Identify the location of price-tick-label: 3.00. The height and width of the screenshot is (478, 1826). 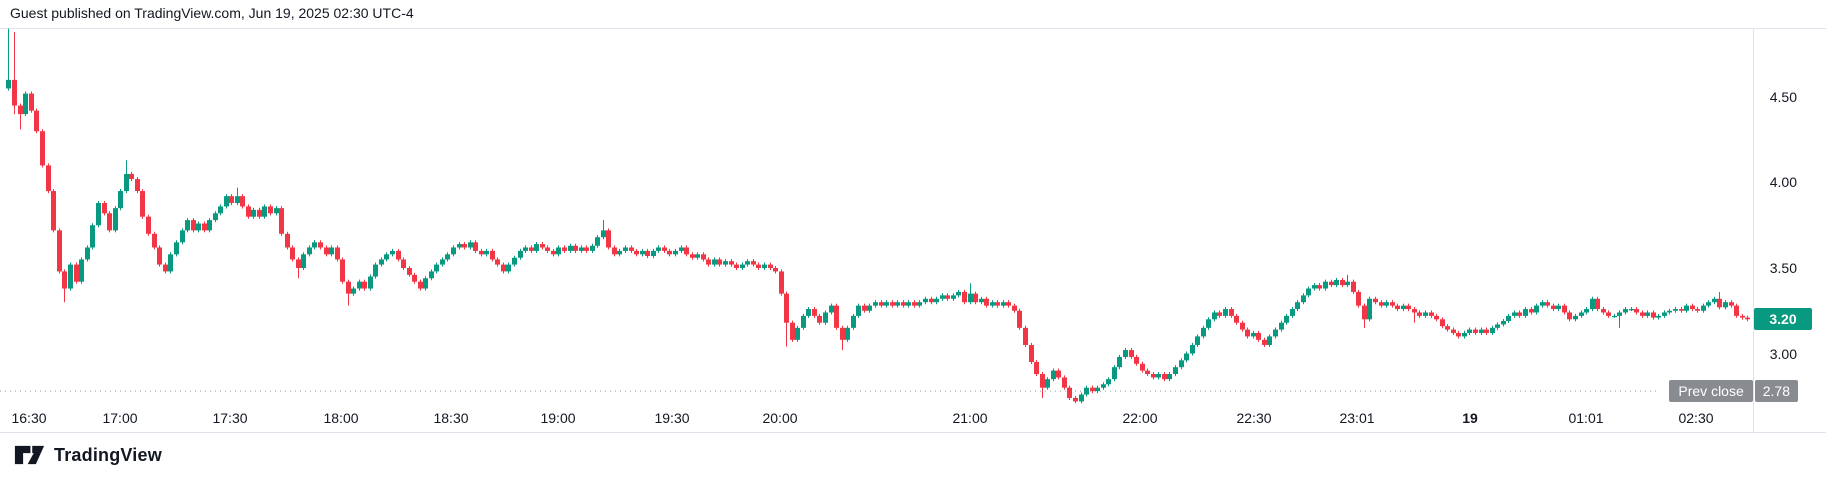
(1783, 354).